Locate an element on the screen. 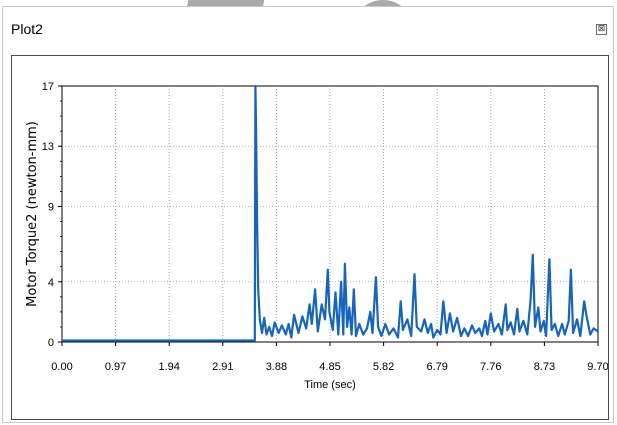 Image resolution: width=617 pixels, height=425 pixels. close-icon: ⊠ is located at coordinates (601, 29).